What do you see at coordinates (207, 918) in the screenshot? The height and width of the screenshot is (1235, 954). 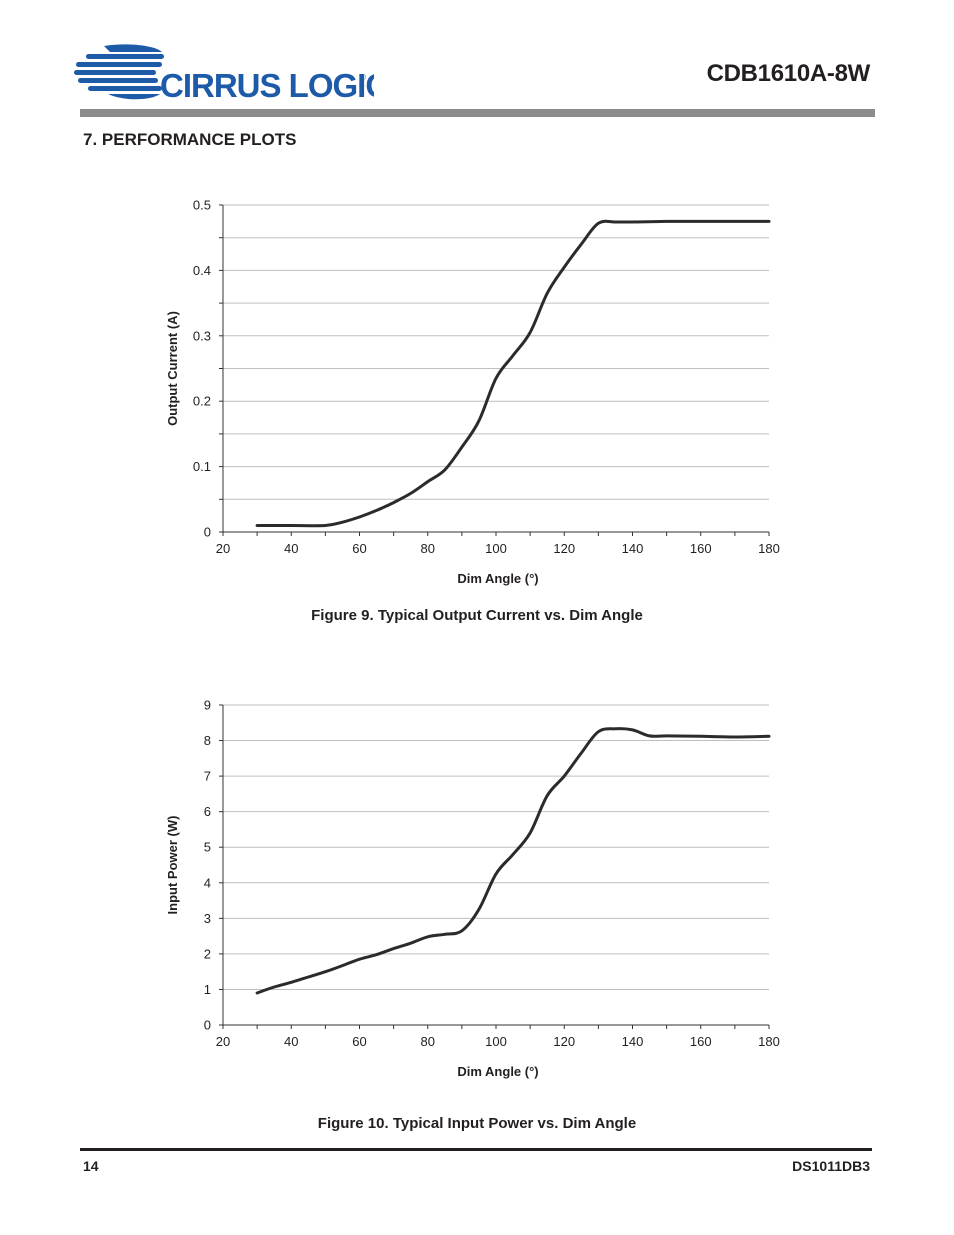 I see `y-tick-label: 3` at bounding box center [207, 918].